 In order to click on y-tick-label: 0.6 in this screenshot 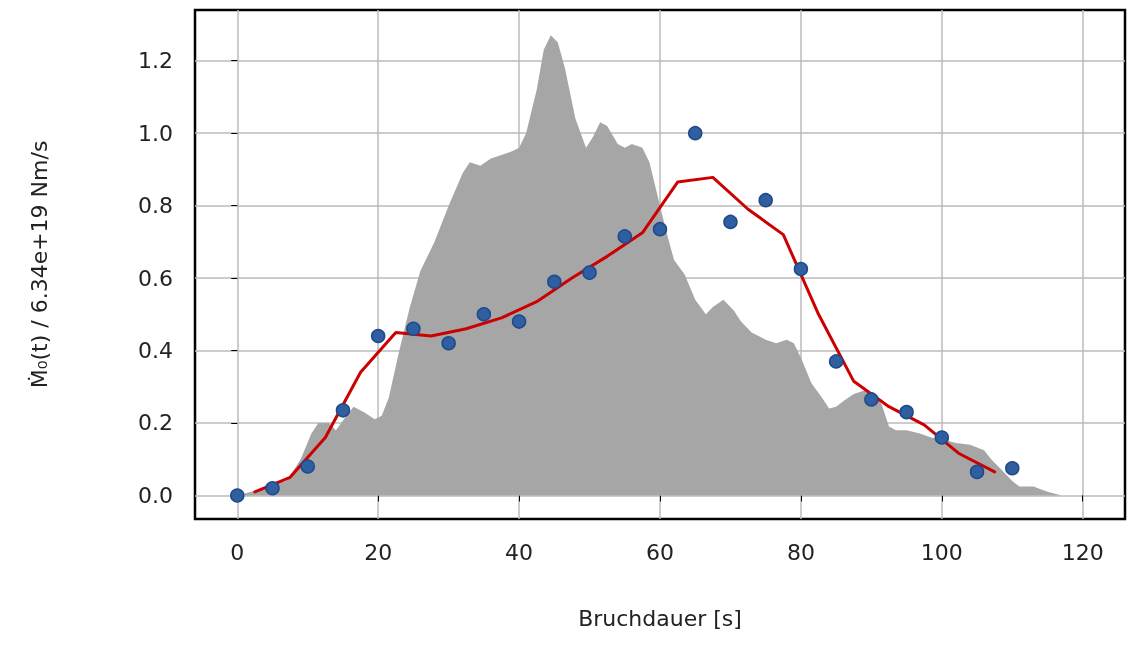, I will do `click(155, 278)`.